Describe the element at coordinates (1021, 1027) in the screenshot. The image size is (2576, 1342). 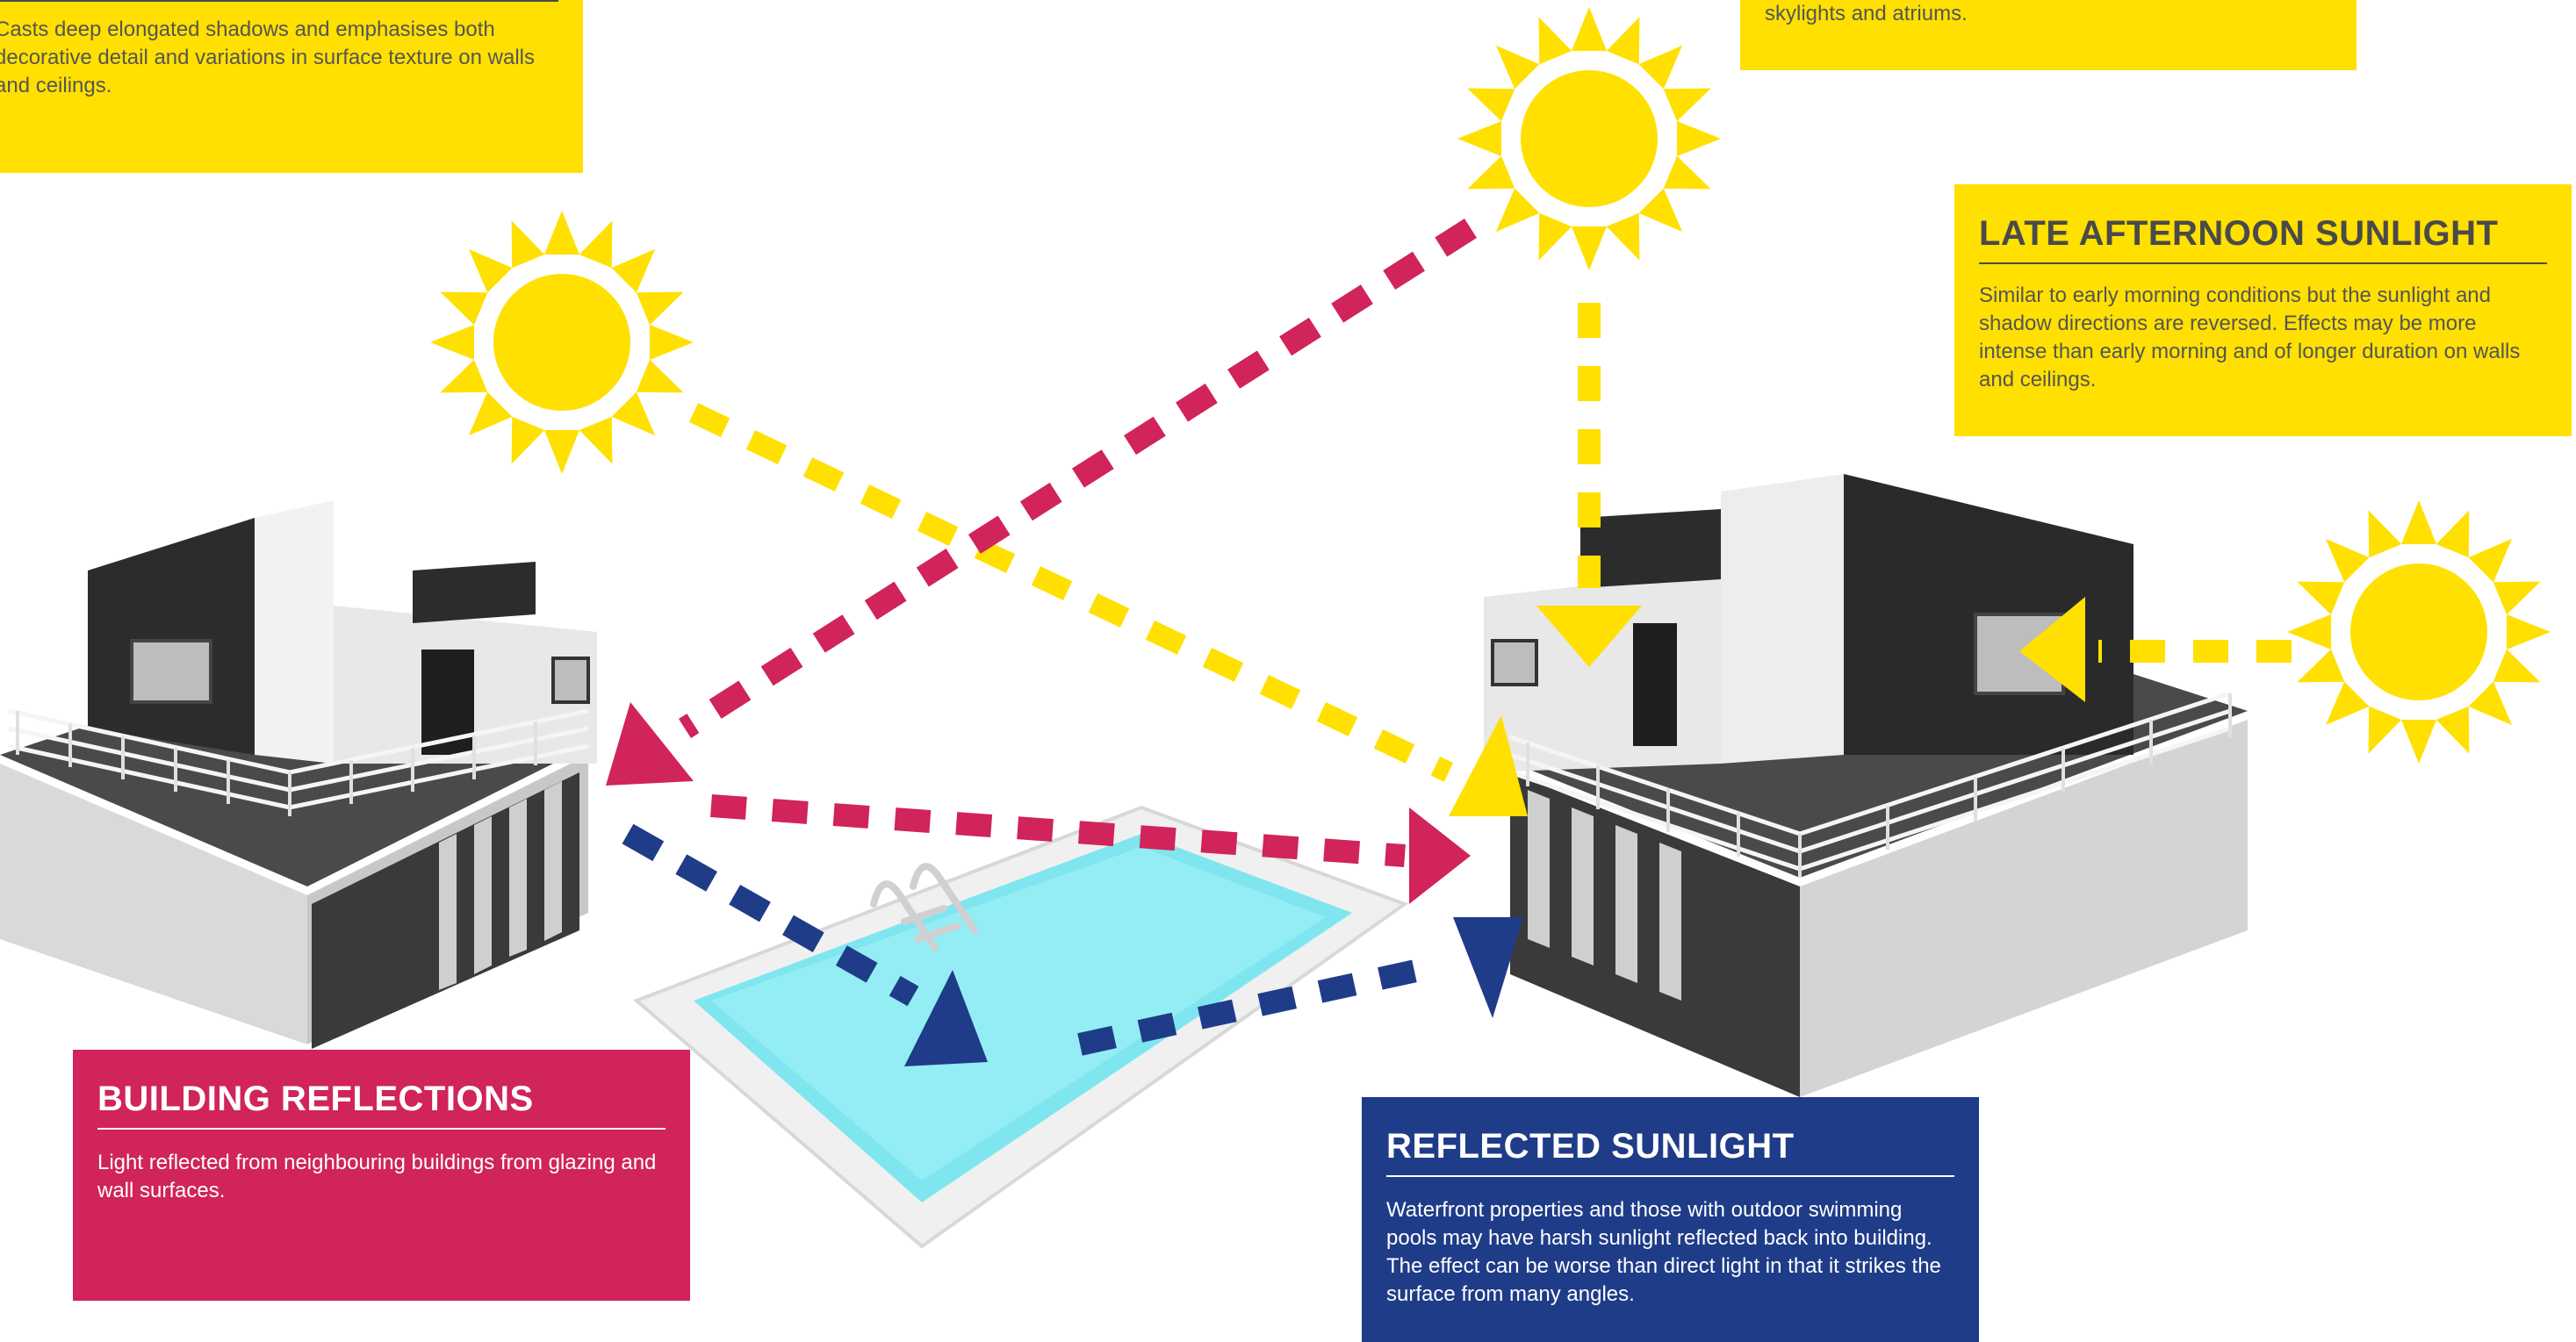
I see `swimming-pool` at that location.